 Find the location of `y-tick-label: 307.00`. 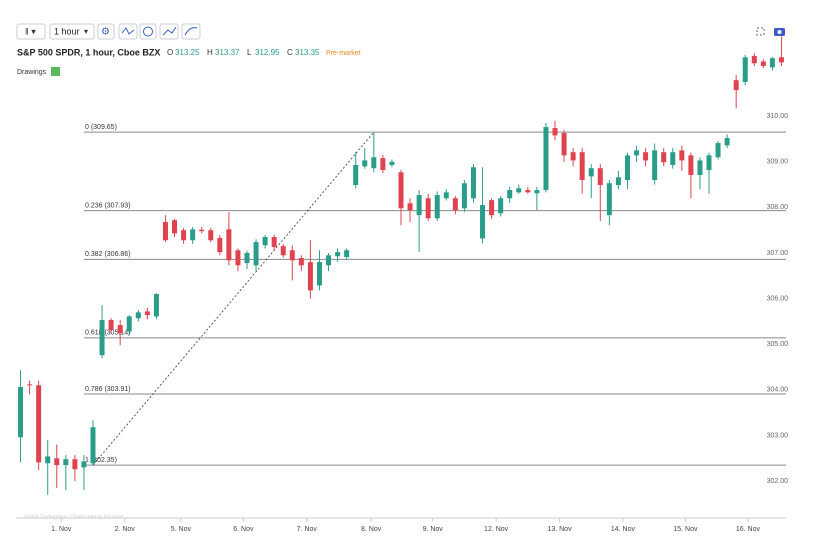

y-tick-label: 307.00 is located at coordinates (778, 253).